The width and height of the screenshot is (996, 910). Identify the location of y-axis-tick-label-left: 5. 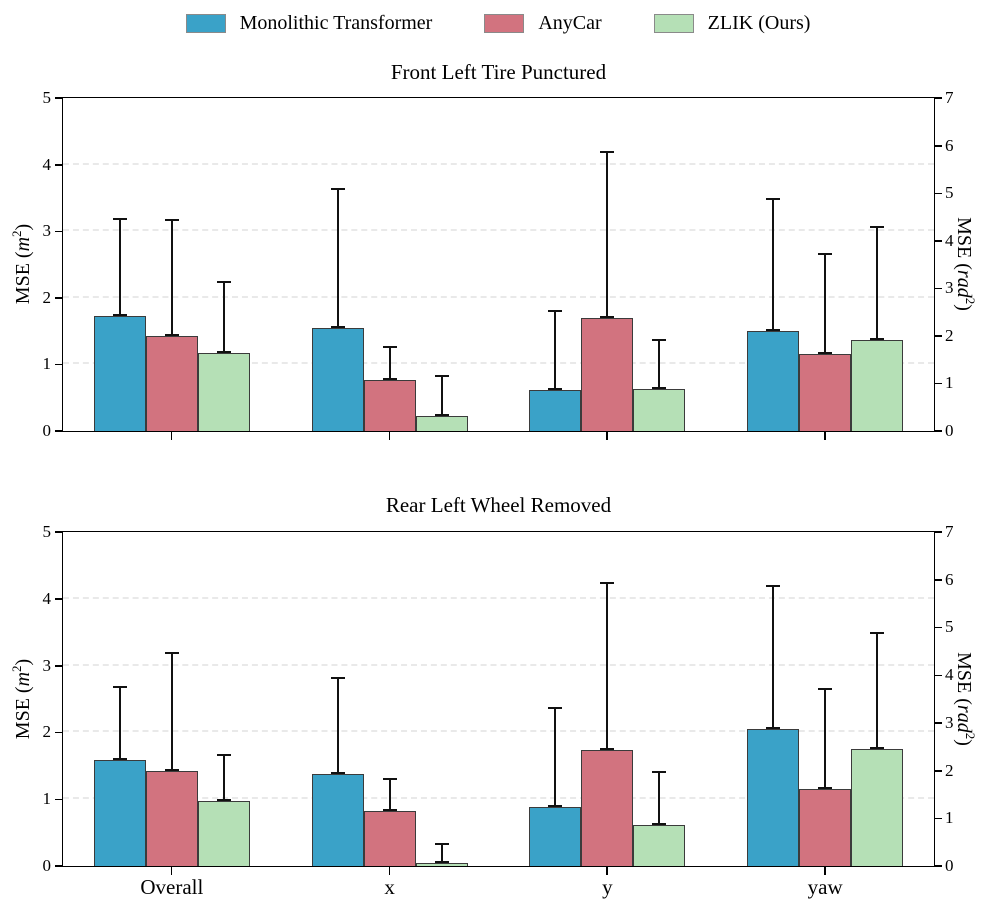
(47, 97).